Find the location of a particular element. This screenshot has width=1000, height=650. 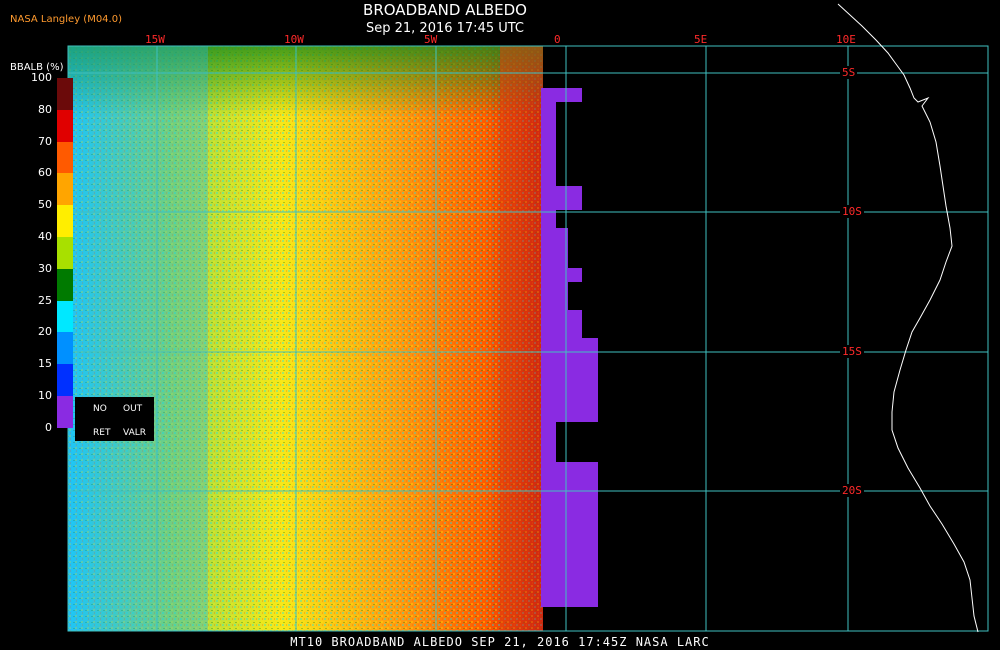

longitude-label: 5W is located at coordinates (431, 39).